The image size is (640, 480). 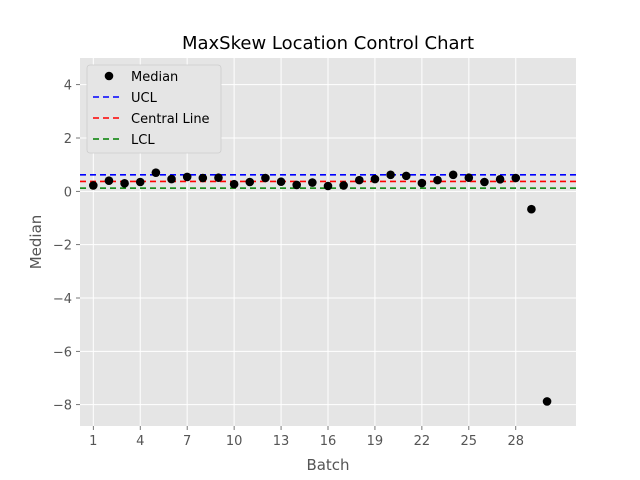 What do you see at coordinates (306, 437) in the screenshot?
I see `x-axis-ticks: 1 4 7 10 13 16 19 22 25 28` at bounding box center [306, 437].